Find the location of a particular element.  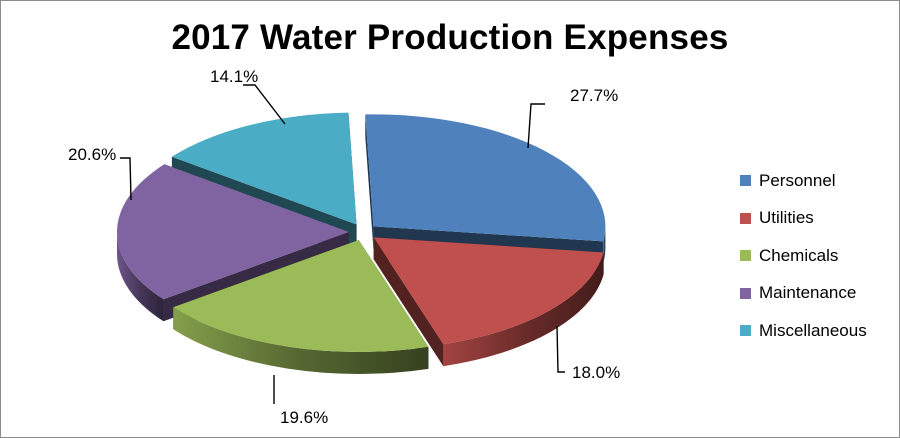

legend-item-chemicals: Chemicals is located at coordinates (803, 256).